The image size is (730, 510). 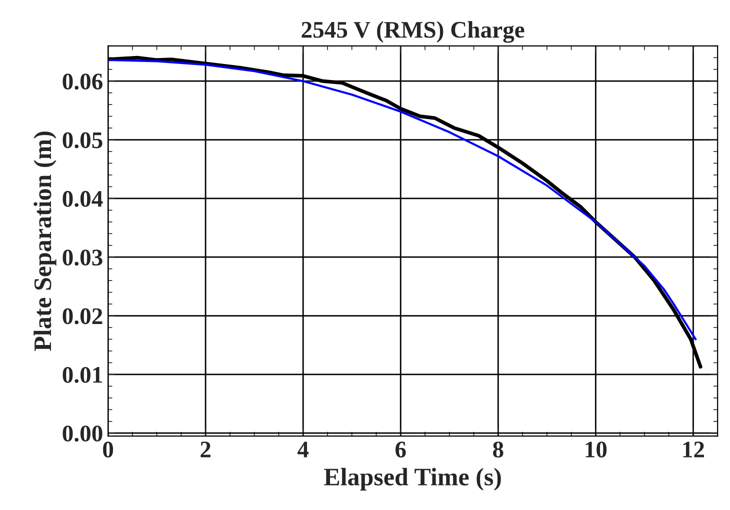 What do you see at coordinates (82, 316) in the screenshot?
I see `y-tick-label: 0.02` at bounding box center [82, 316].